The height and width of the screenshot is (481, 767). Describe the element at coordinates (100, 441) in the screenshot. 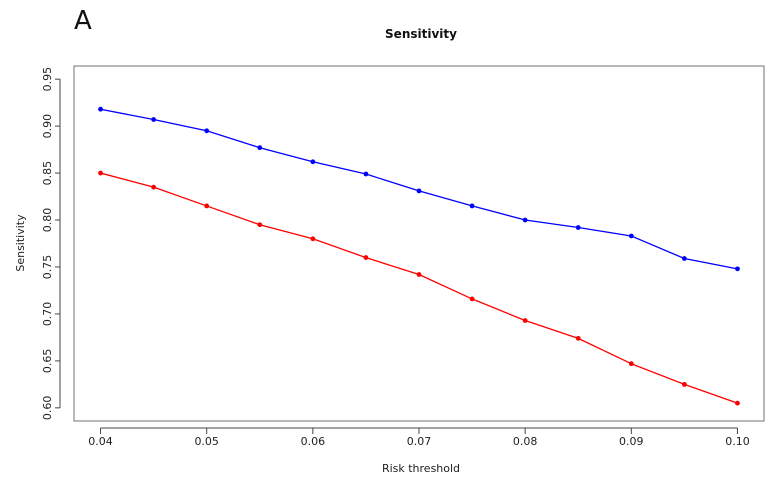

I see `x-tick-label: 0.04` at that location.